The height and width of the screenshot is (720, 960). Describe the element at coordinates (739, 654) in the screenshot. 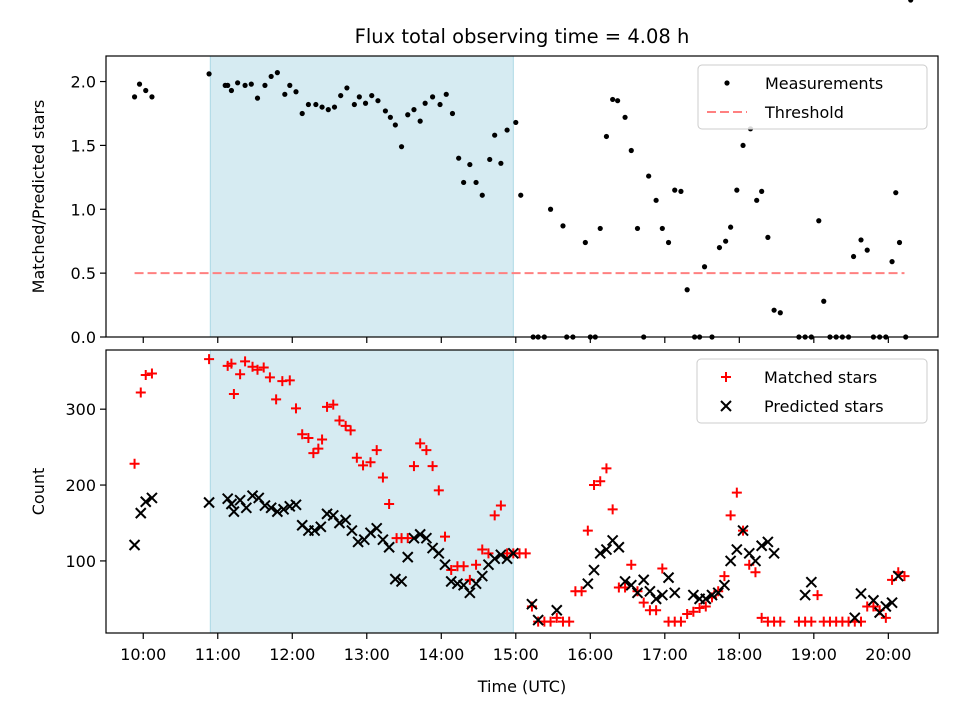

I see `x-tick-label: 18:00` at that location.